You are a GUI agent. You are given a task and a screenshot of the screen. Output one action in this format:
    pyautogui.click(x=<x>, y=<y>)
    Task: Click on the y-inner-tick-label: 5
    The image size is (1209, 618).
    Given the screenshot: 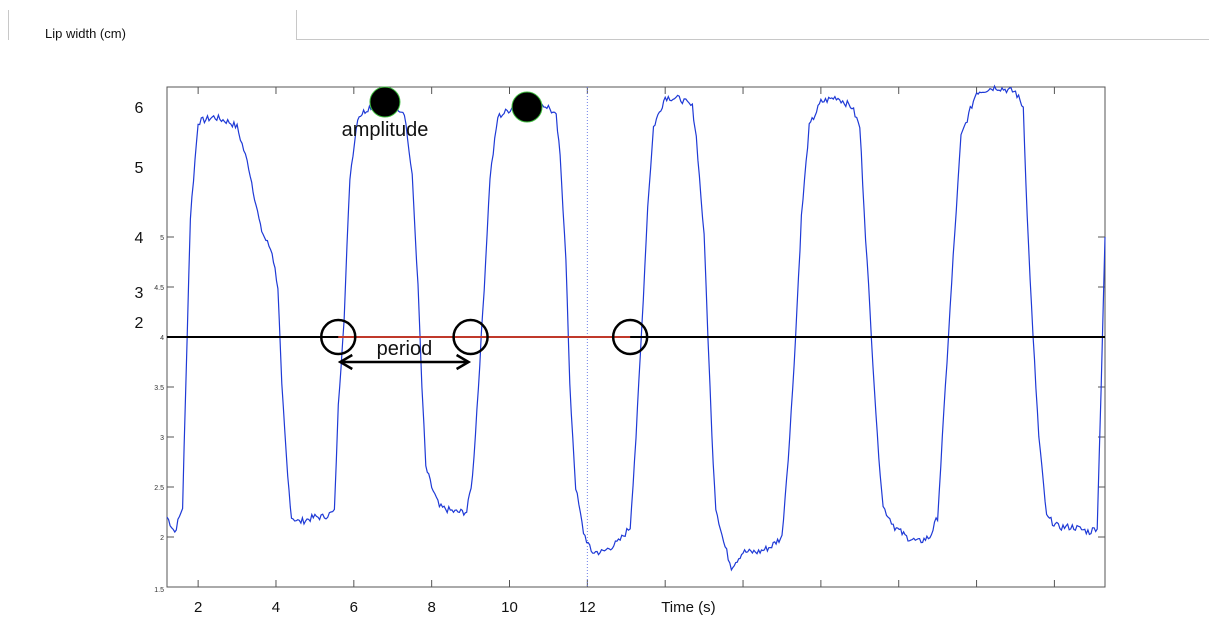 What is the action you would take?
    pyautogui.click(x=162, y=238)
    